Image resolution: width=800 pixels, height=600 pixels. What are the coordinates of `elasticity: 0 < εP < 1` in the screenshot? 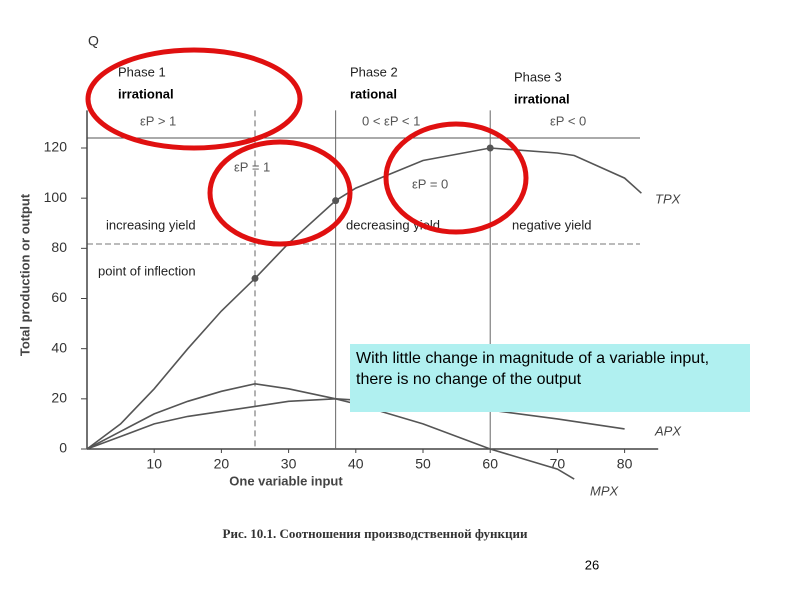 It's located at (391, 120).